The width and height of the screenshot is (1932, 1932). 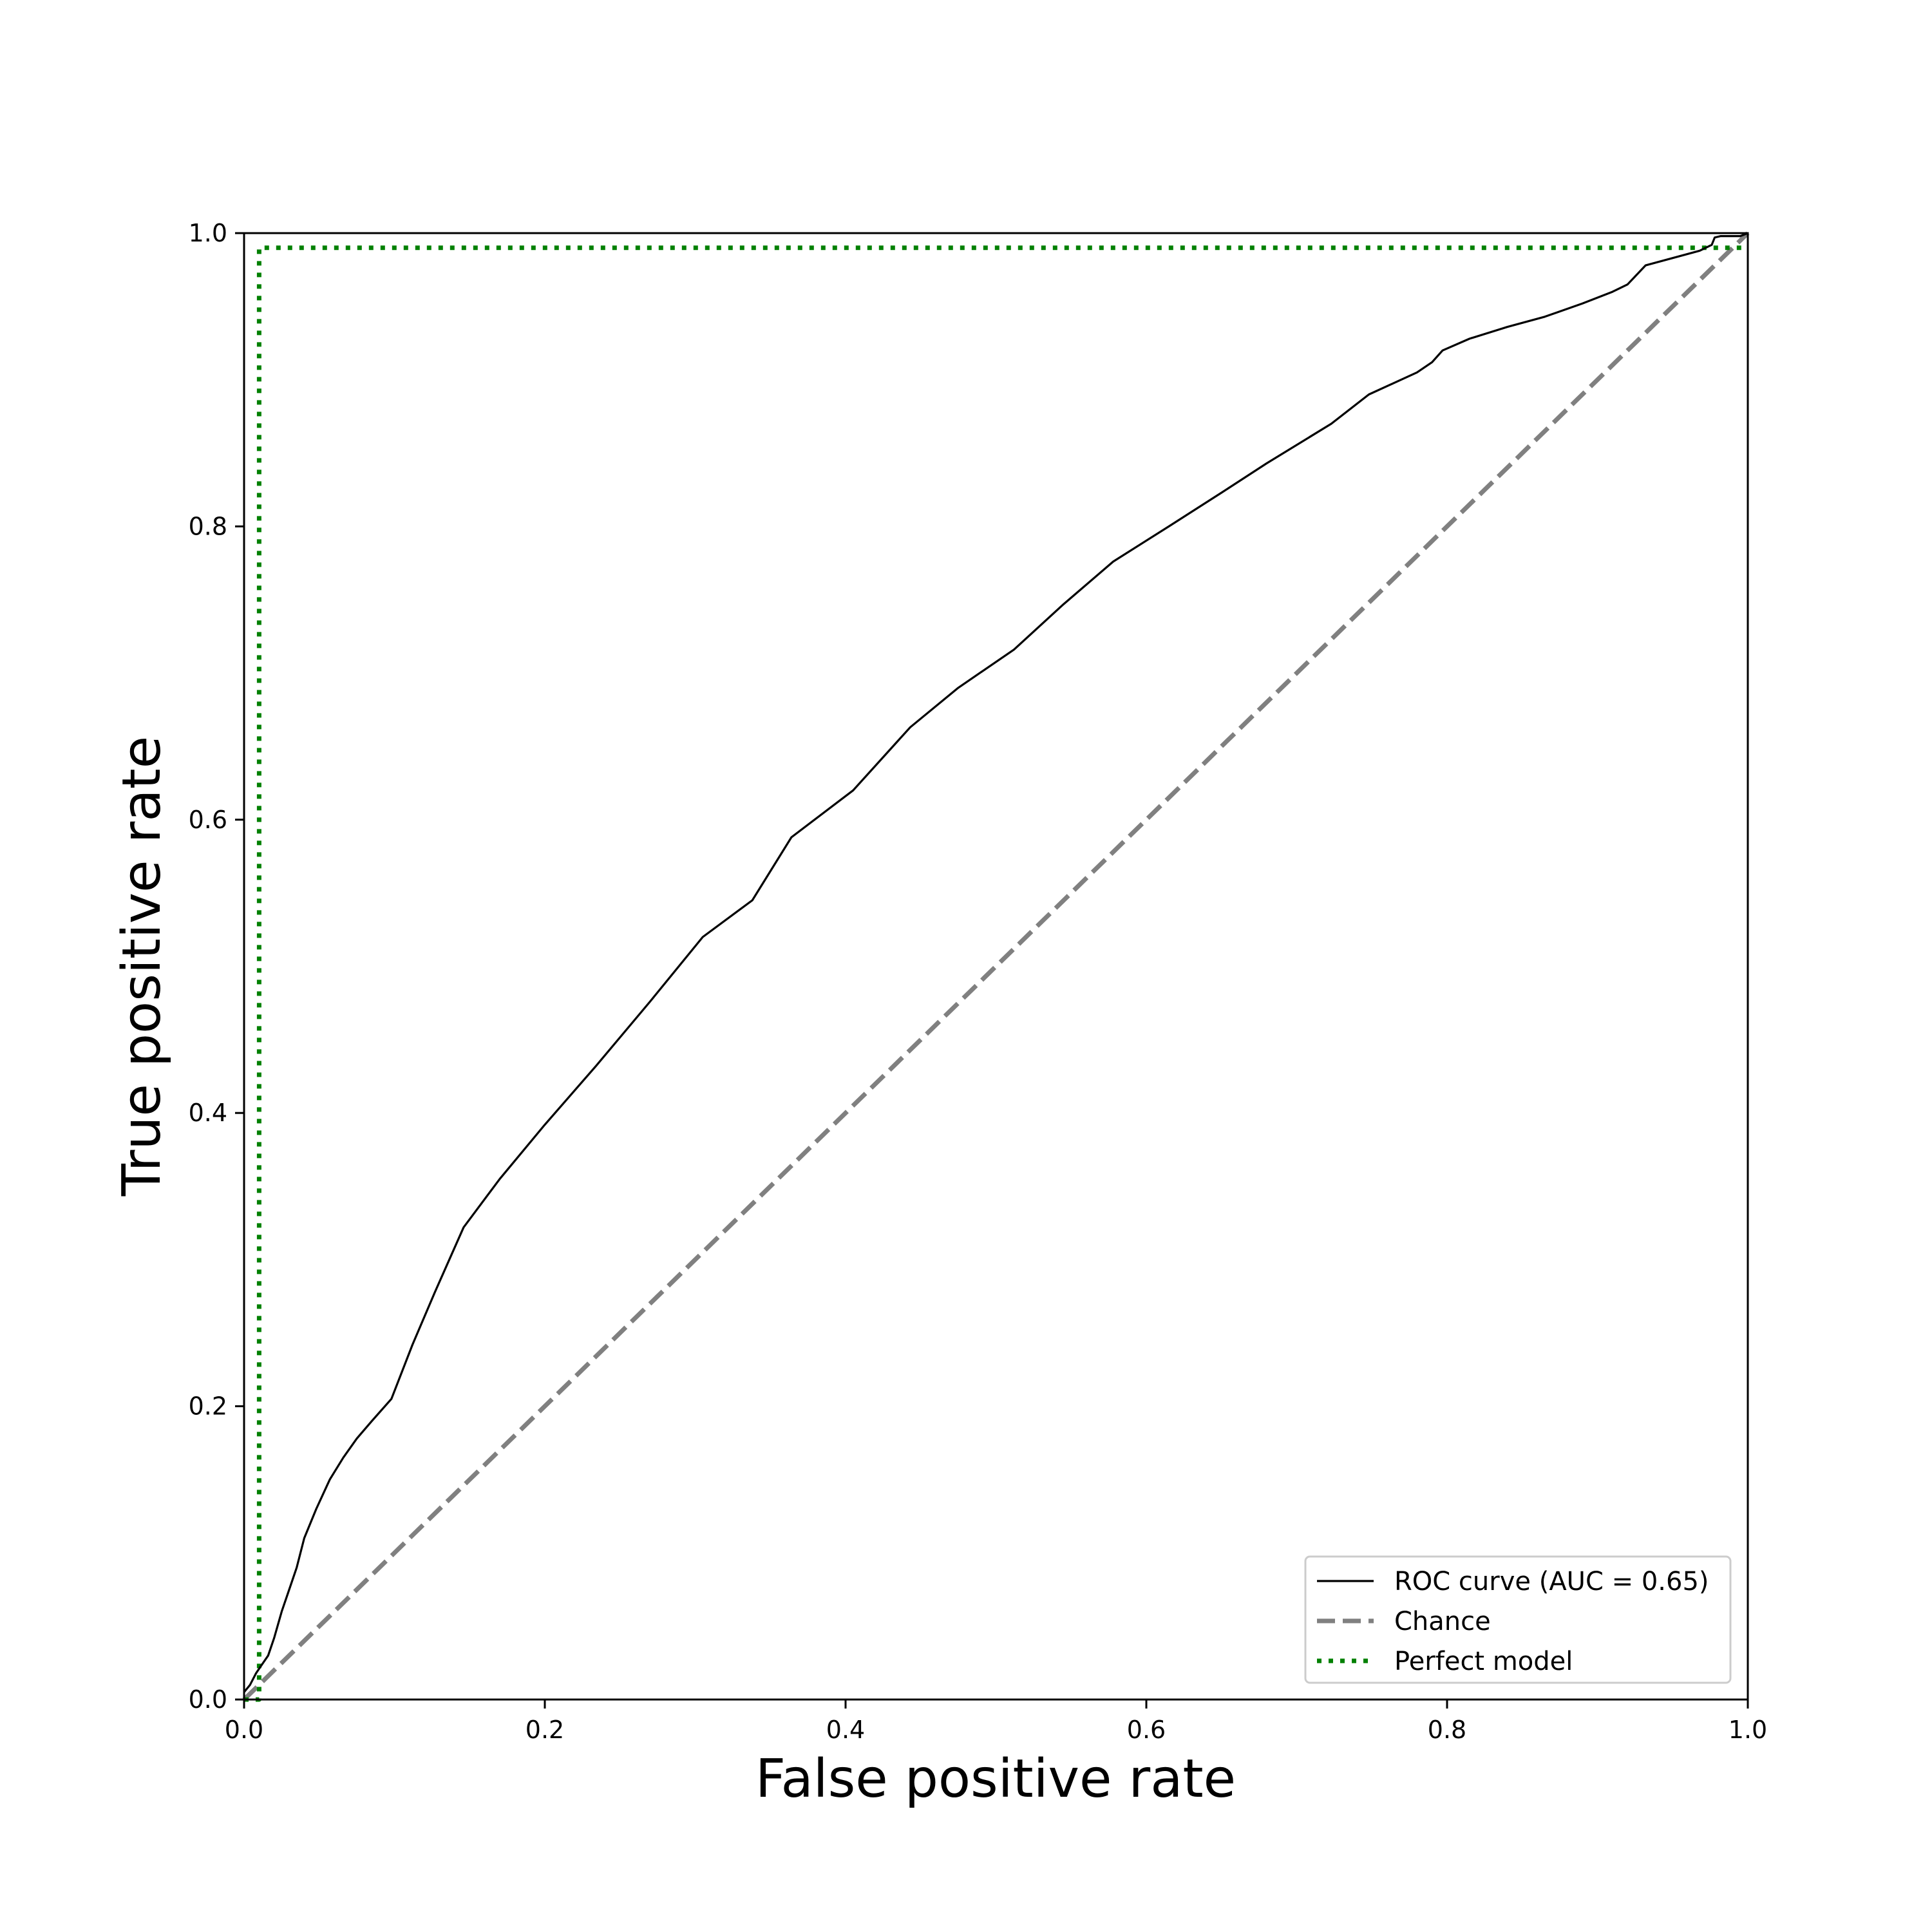 What do you see at coordinates (208, 233) in the screenshot?
I see `y-tick-label: 1.0` at bounding box center [208, 233].